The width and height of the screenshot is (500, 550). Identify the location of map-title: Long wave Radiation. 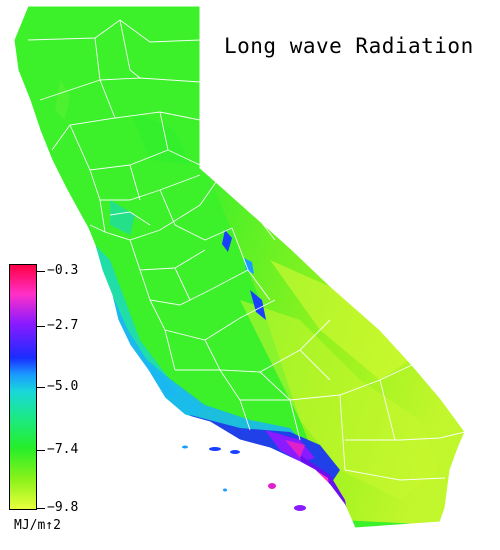
(349, 46).